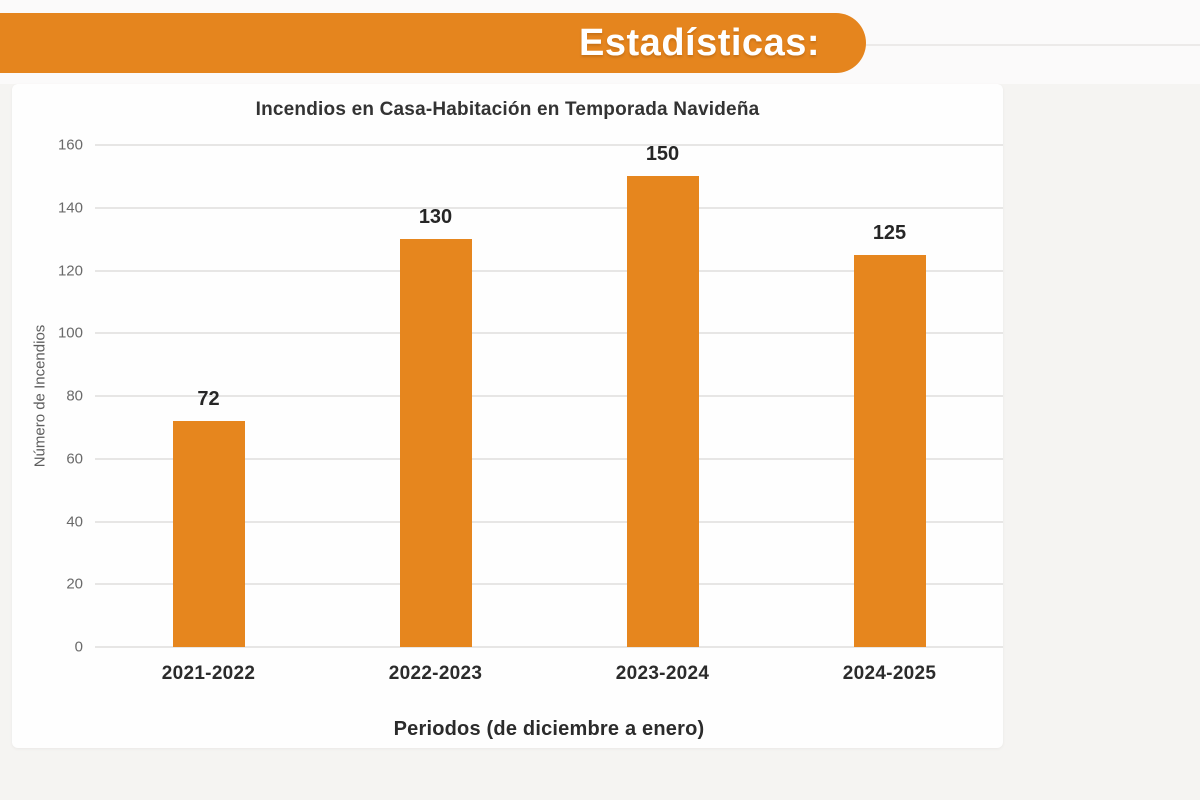 The height and width of the screenshot is (800, 1200). I want to click on x-tick-label: 2024-2025, so click(889, 673).